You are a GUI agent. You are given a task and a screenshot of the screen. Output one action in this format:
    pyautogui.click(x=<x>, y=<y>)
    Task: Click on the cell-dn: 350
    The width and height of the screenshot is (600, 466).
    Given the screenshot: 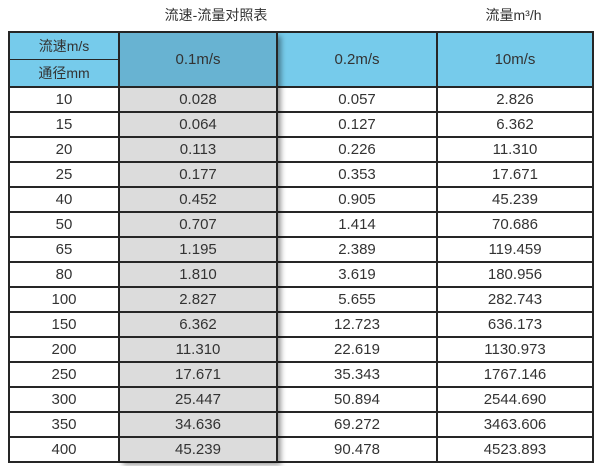 What is the action you would take?
    pyautogui.click(x=64, y=424)
    